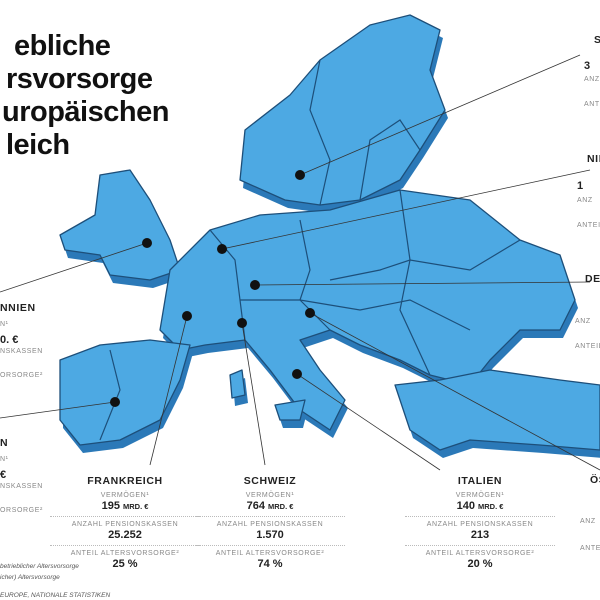  Describe the element at coordinates (62, 46) in the screenshot. I see `title-line: ebliche` at that location.